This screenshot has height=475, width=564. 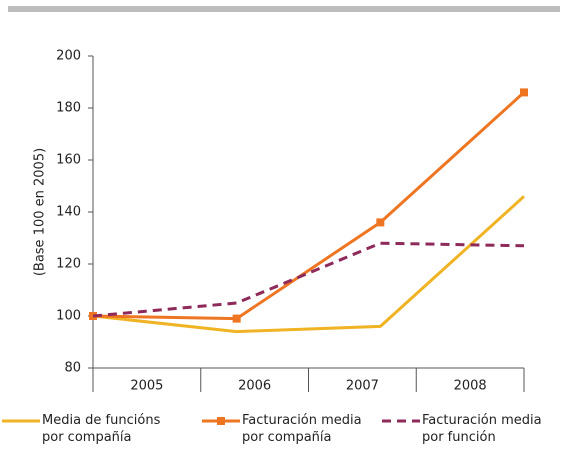 What do you see at coordinates (68, 108) in the screenshot?
I see `y-tick-label: 180` at bounding box center [68, 108].